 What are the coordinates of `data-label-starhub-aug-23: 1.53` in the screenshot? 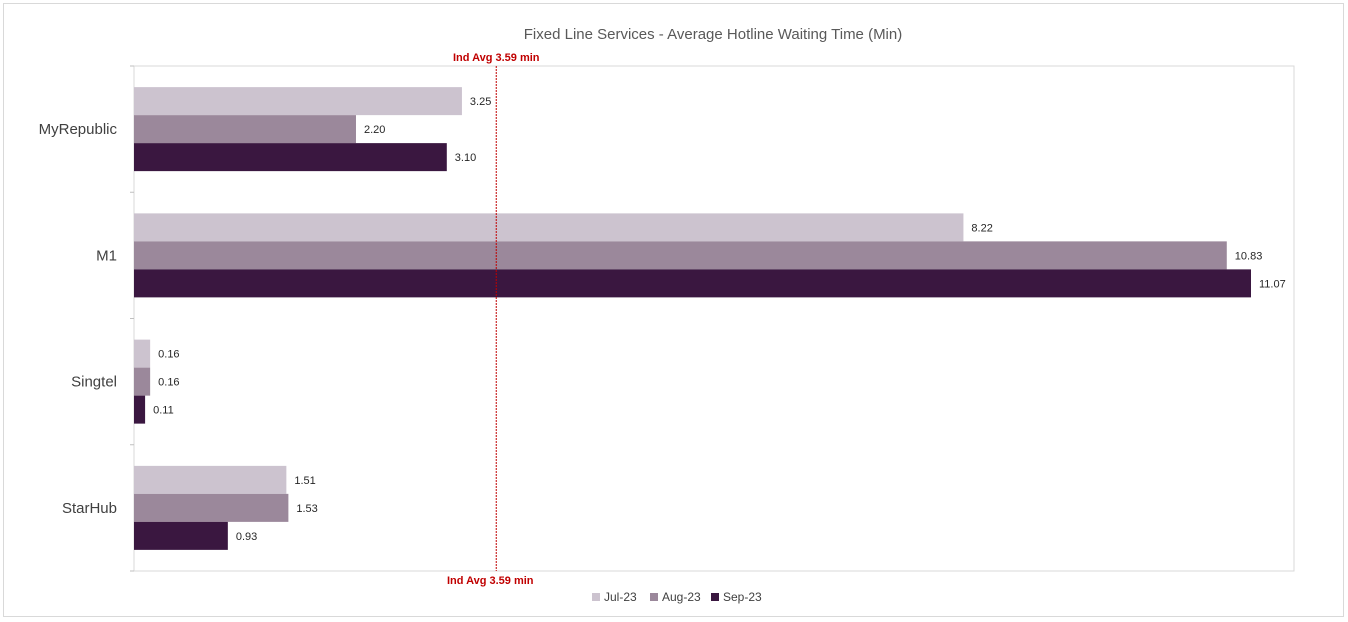 It's located at (306, 509).